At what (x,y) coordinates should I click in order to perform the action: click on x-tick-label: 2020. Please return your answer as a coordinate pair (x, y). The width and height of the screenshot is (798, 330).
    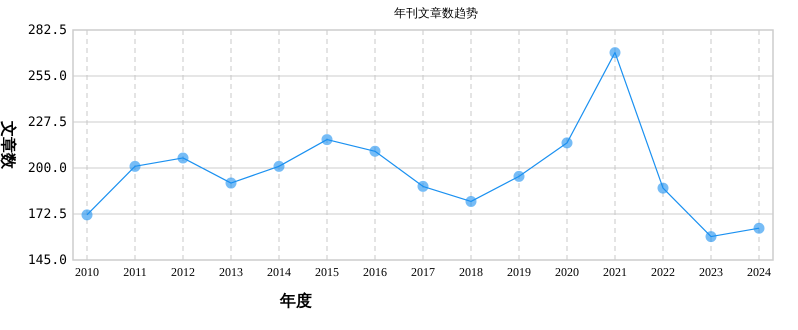
    Looking at the image, I should click on (567, 272).